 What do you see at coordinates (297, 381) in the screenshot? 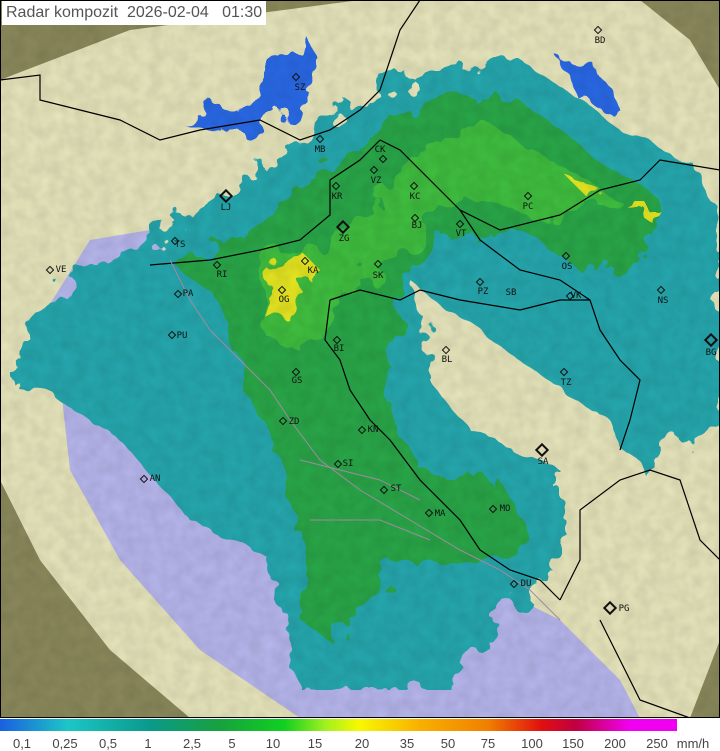
I see `city-label: GS` at bounding box center [297, 381].